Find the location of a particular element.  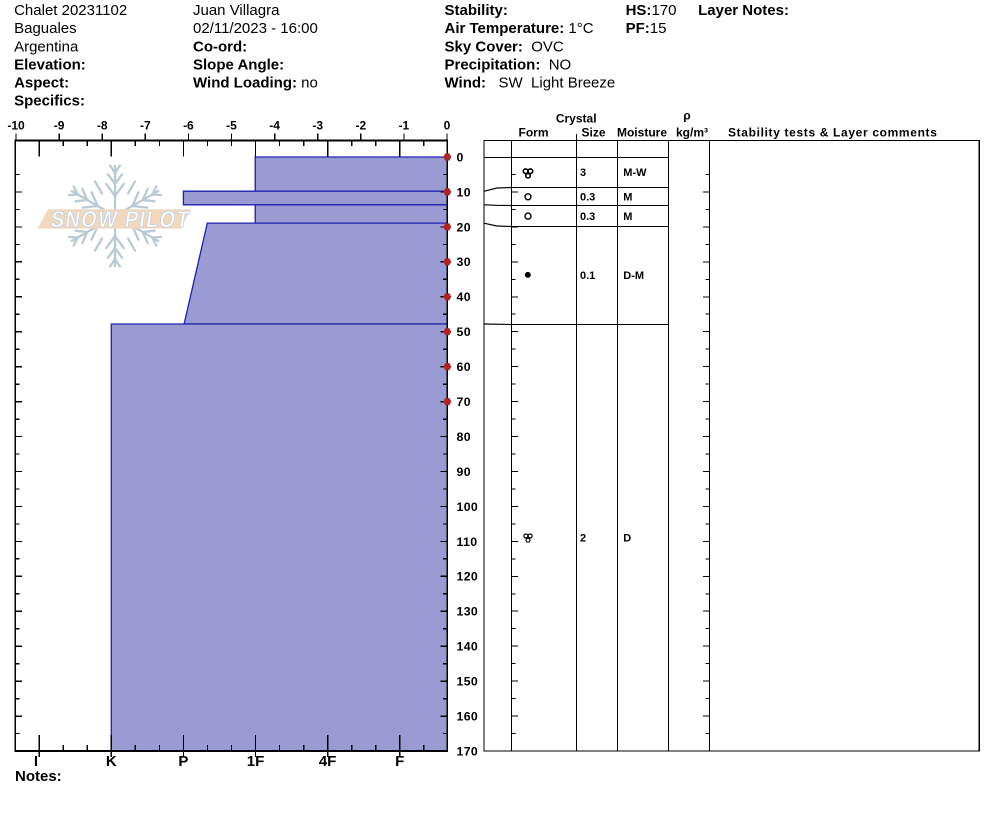

svg-text: 10 is located at coordinates (464, 192).